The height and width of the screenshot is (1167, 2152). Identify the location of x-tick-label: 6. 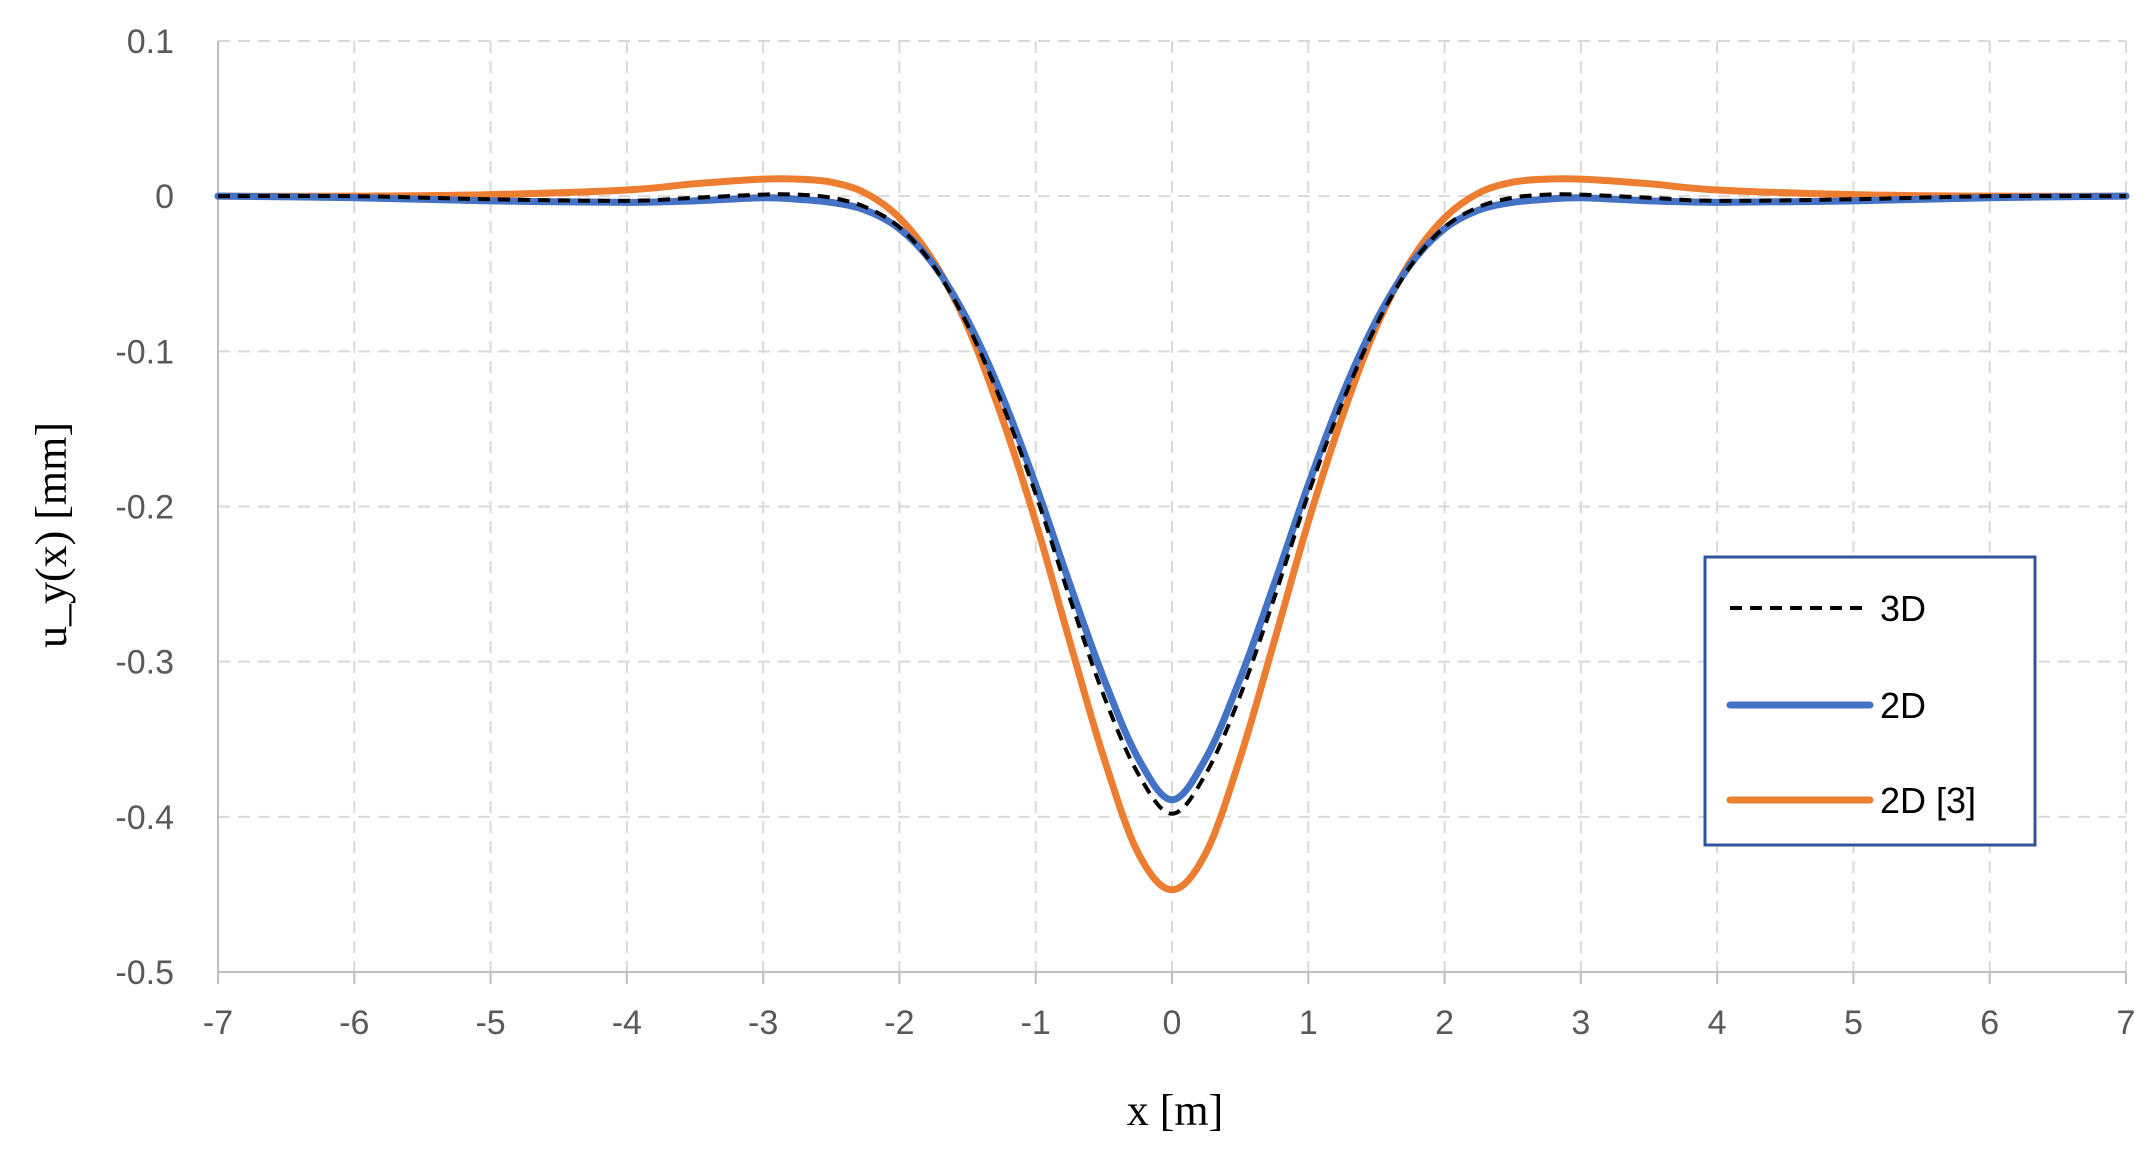
(1989, 1023).